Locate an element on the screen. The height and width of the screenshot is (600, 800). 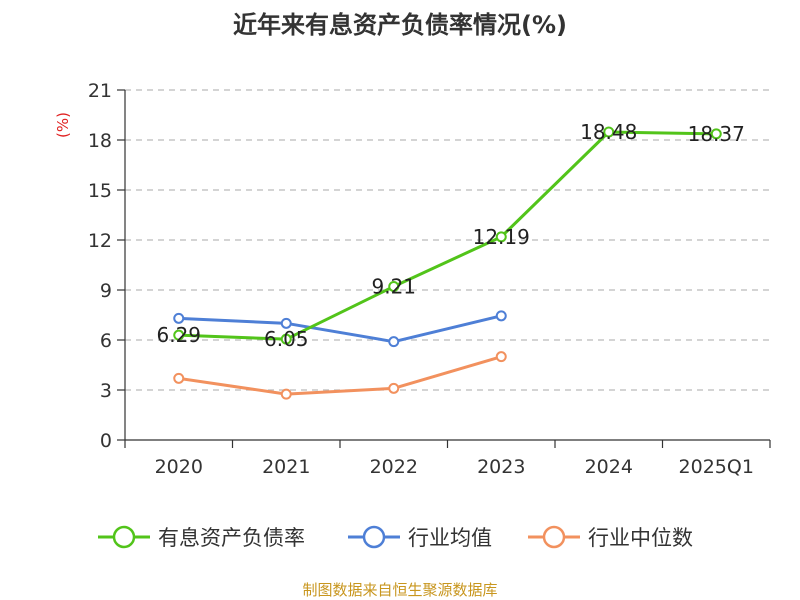
y-axis-label: (%) is located at coordinates (63, 125).